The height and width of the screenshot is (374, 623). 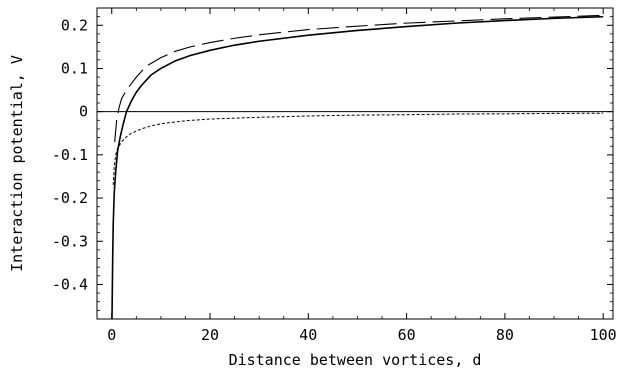 What do you see at coordinates (83, 112) in the screenshot?
I see `y-tick-label: 0` at bounding box center [83, 112].